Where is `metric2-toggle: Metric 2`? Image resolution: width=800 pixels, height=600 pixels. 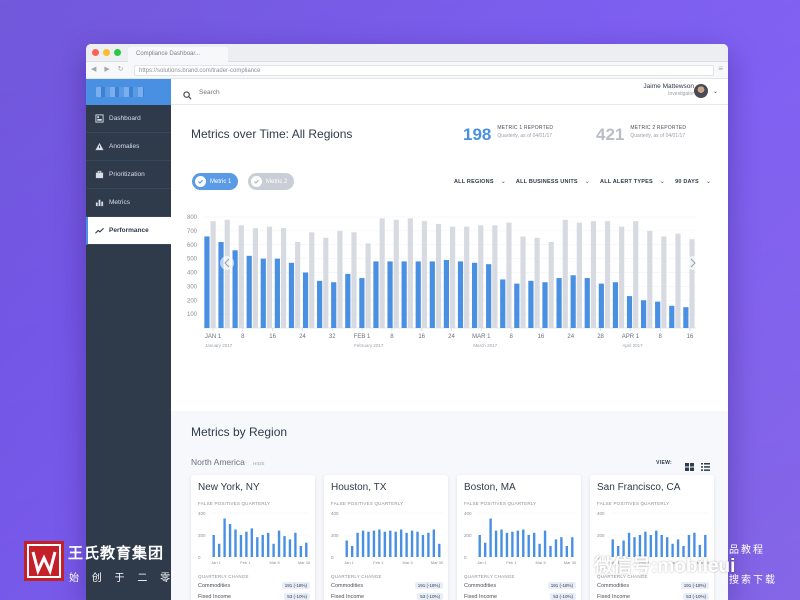 metric2-toggle: Metric 2 is located at coordinates (271, 181).